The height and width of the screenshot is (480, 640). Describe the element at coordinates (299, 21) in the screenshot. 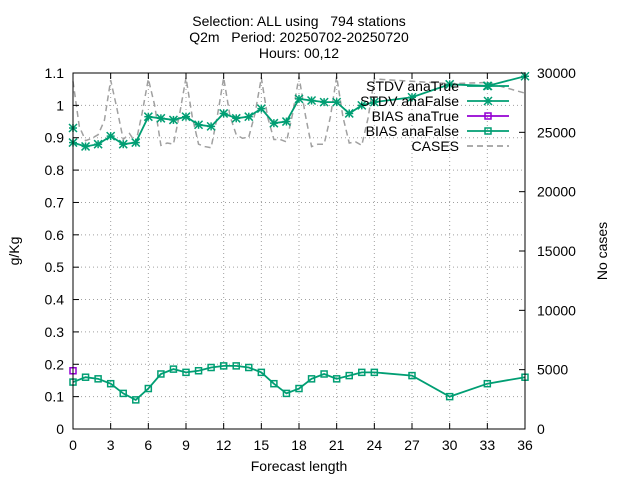

I see `chart-title-line: Selection: ALL using 794 stations` at that location.